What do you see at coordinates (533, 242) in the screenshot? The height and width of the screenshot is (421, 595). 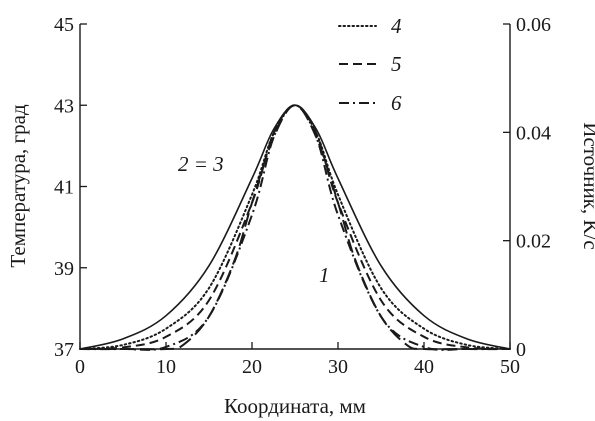 I see `y-right-tick-label: 0.02` at bounding box center [533, 242].